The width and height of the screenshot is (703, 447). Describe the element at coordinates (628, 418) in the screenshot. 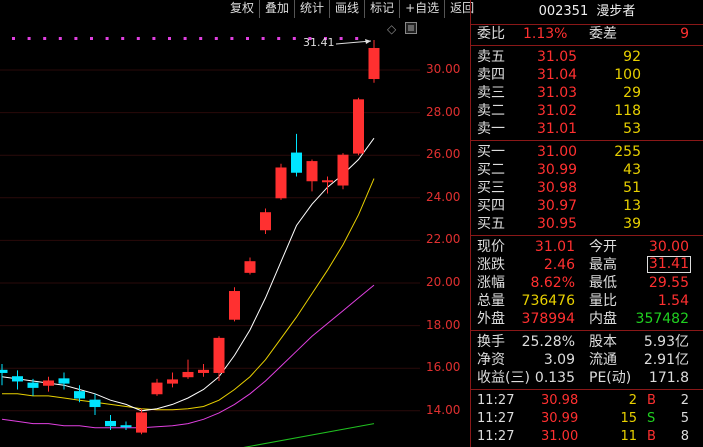

I see `trade-volume: 15` at that location.